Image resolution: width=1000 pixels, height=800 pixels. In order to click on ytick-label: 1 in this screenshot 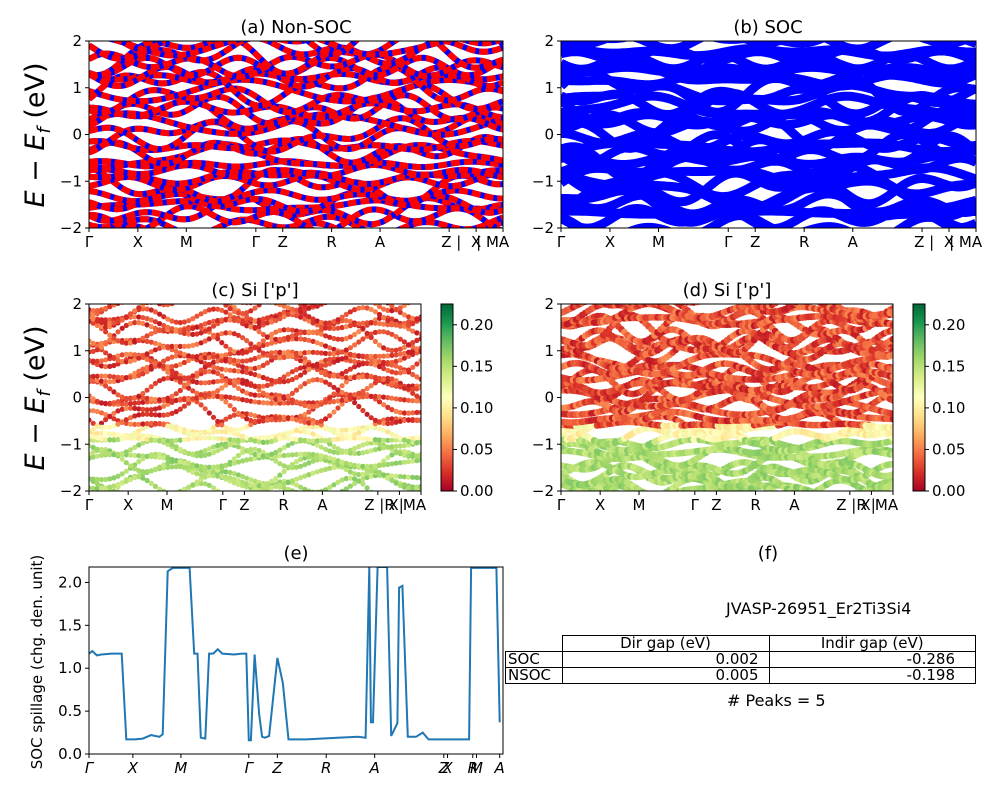, I will do `click(77, 88)`.